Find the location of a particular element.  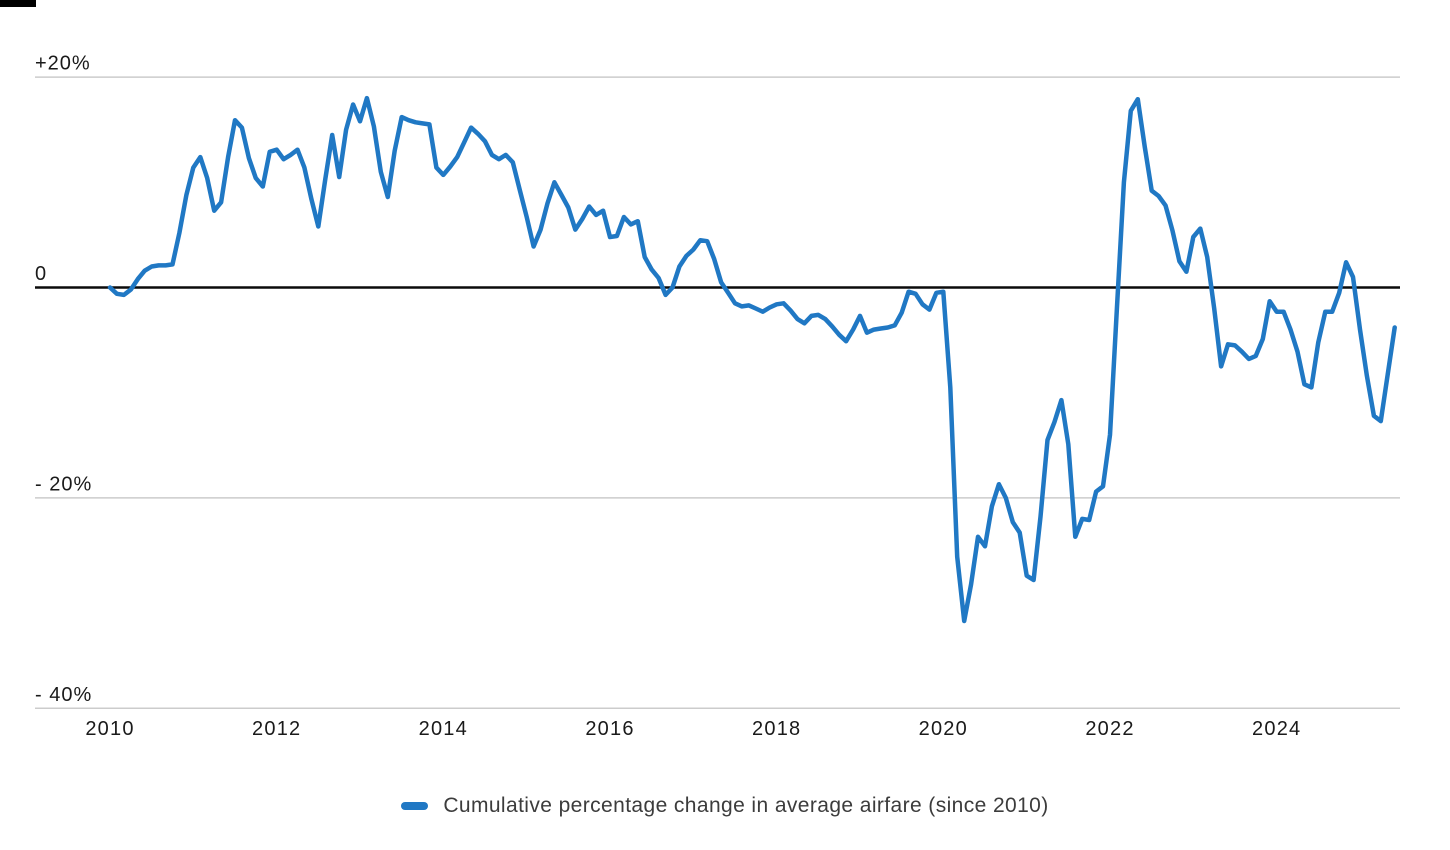

x-axis-labels: 2010 2012 2014 2016 2018 2020 2022 2024 is located at coordinates (693, 729).